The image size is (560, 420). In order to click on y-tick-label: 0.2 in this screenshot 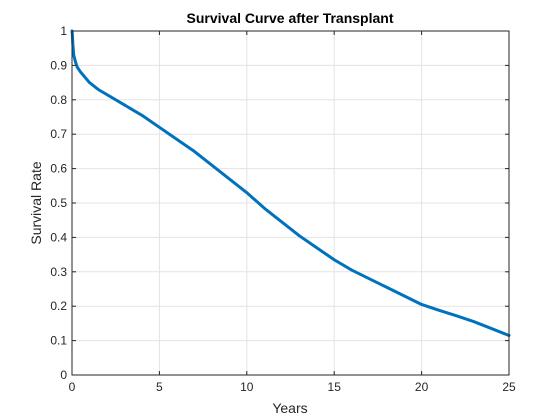, I will do `click(58, 306)`.